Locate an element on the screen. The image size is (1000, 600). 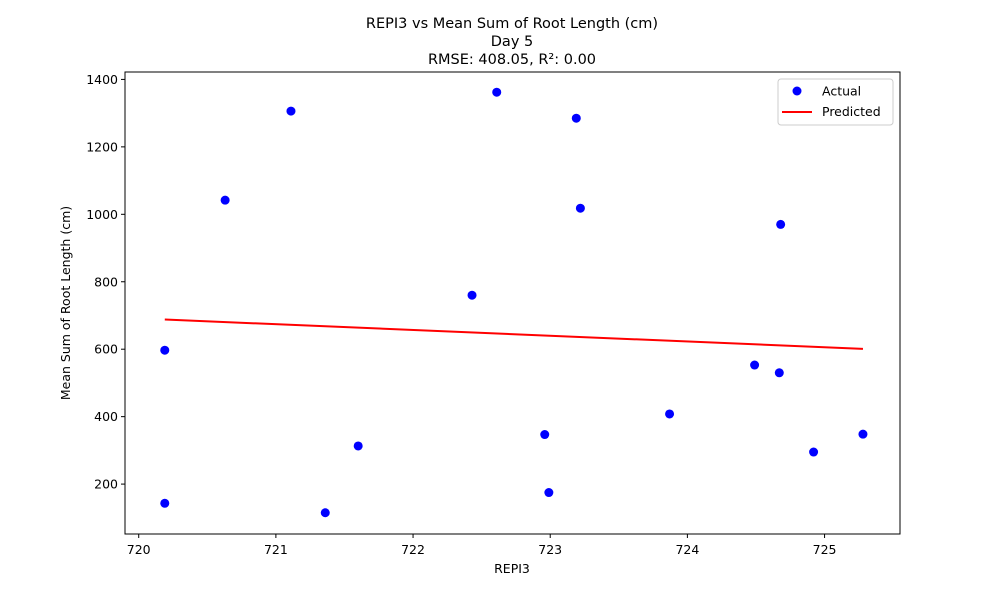
y-tick-label: 1400 is located at coordinates (102, 79).